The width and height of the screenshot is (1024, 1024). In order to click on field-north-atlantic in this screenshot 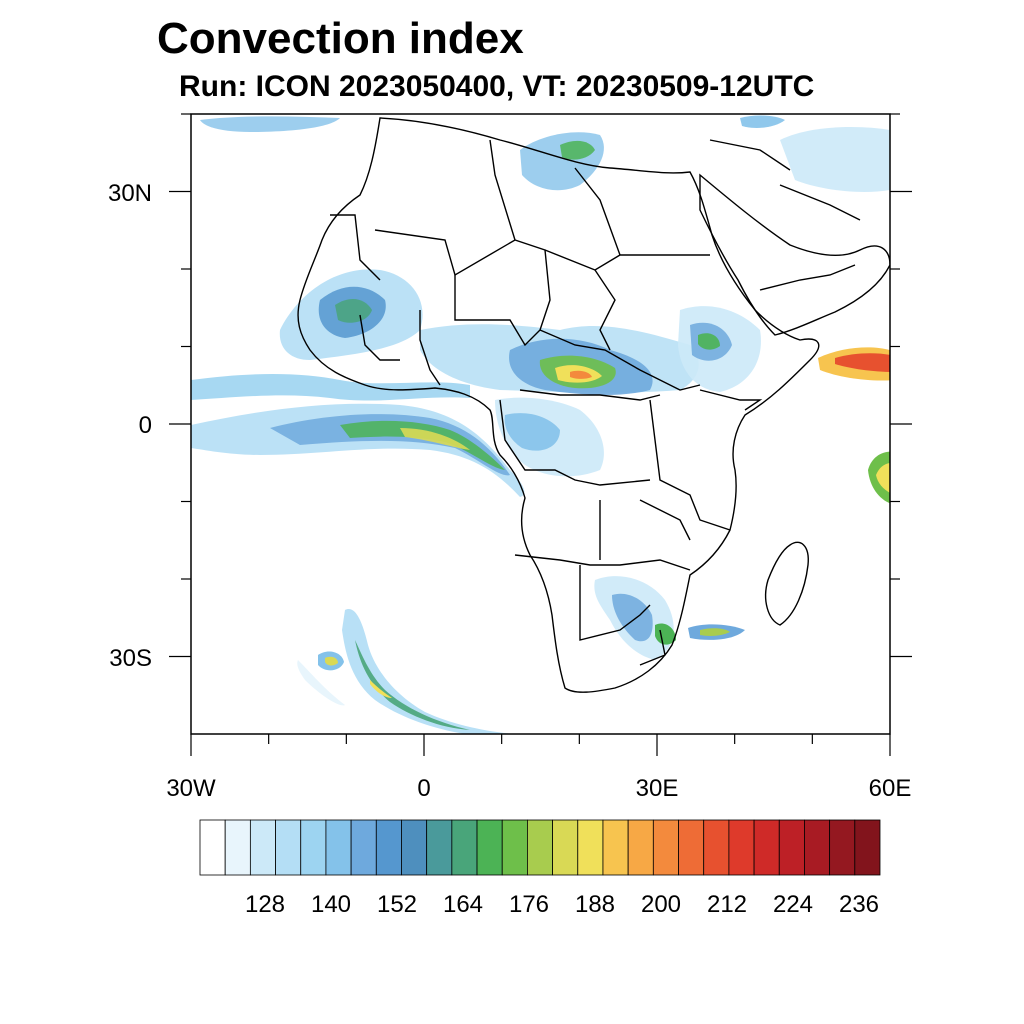, I will do `click(270, 124)`.